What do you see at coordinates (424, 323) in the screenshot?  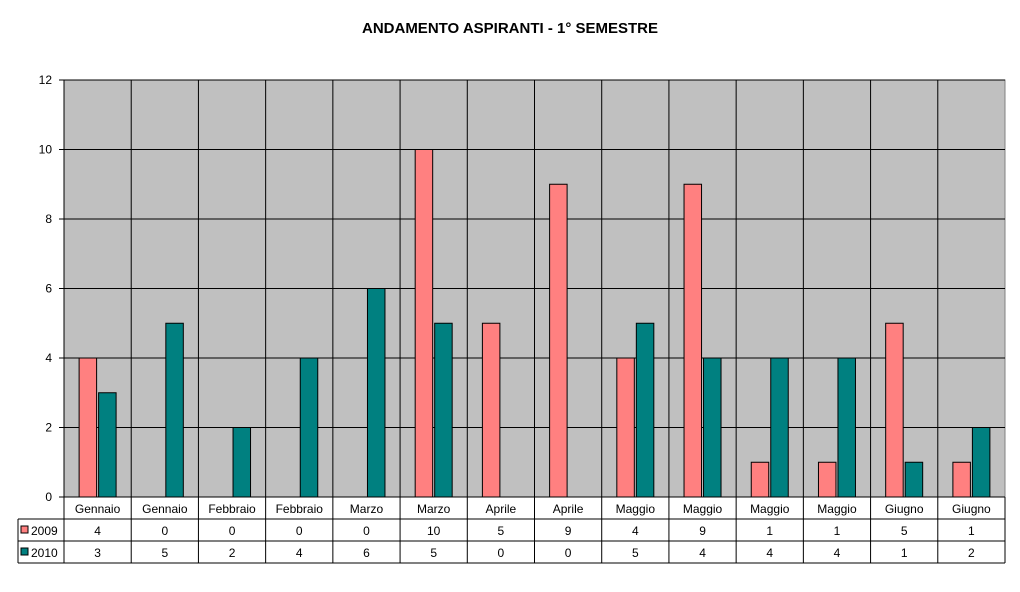 I see `bar-2009-marzo` at bounding box center [424, 323].